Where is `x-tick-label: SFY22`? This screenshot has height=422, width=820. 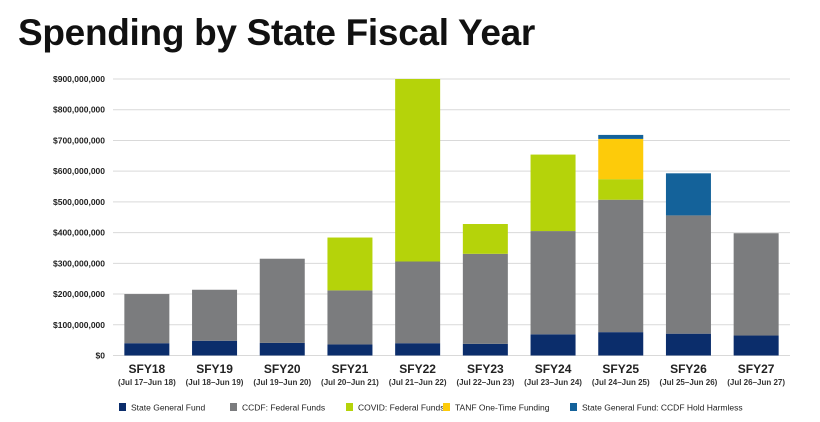
x-tick-label: SFY22 is located at coordinates (417, 369).